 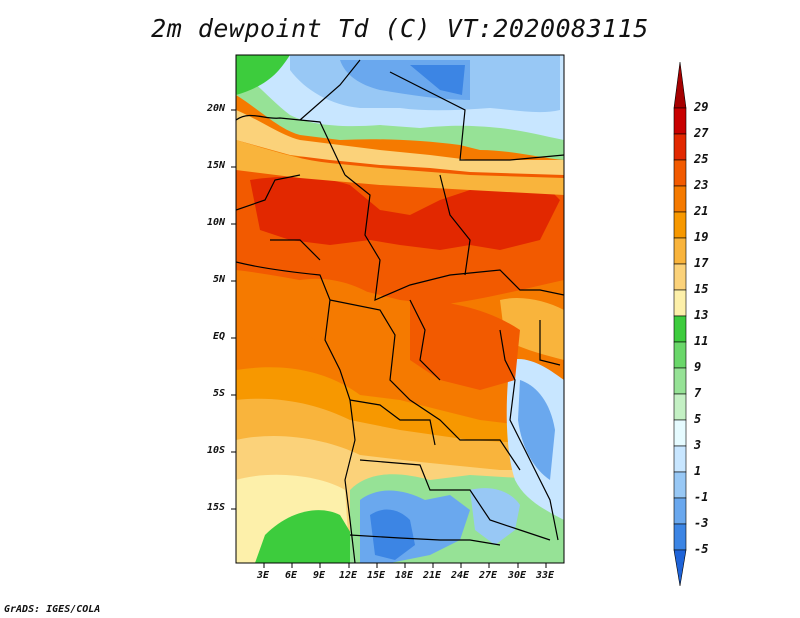 What do you see at coordinates (701, 341) in the screenshot?
I see `colorbar-label: 11` at bounding box center [701, 341].